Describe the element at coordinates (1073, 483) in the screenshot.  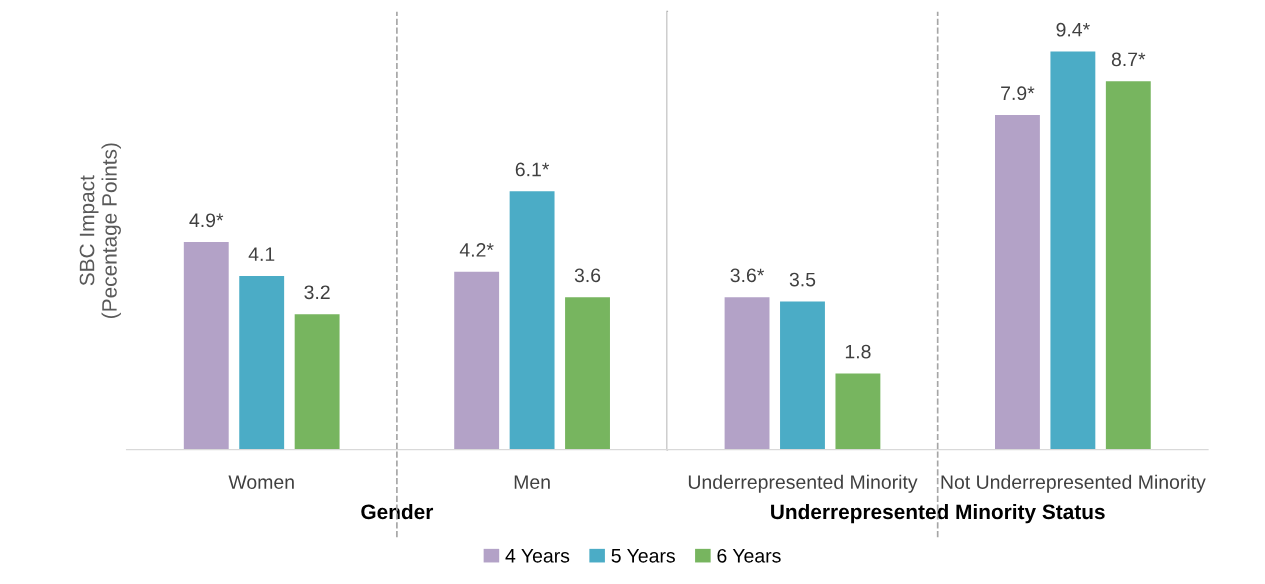
I see `x-tick-label: Not Underrepresented Minority` at that location.